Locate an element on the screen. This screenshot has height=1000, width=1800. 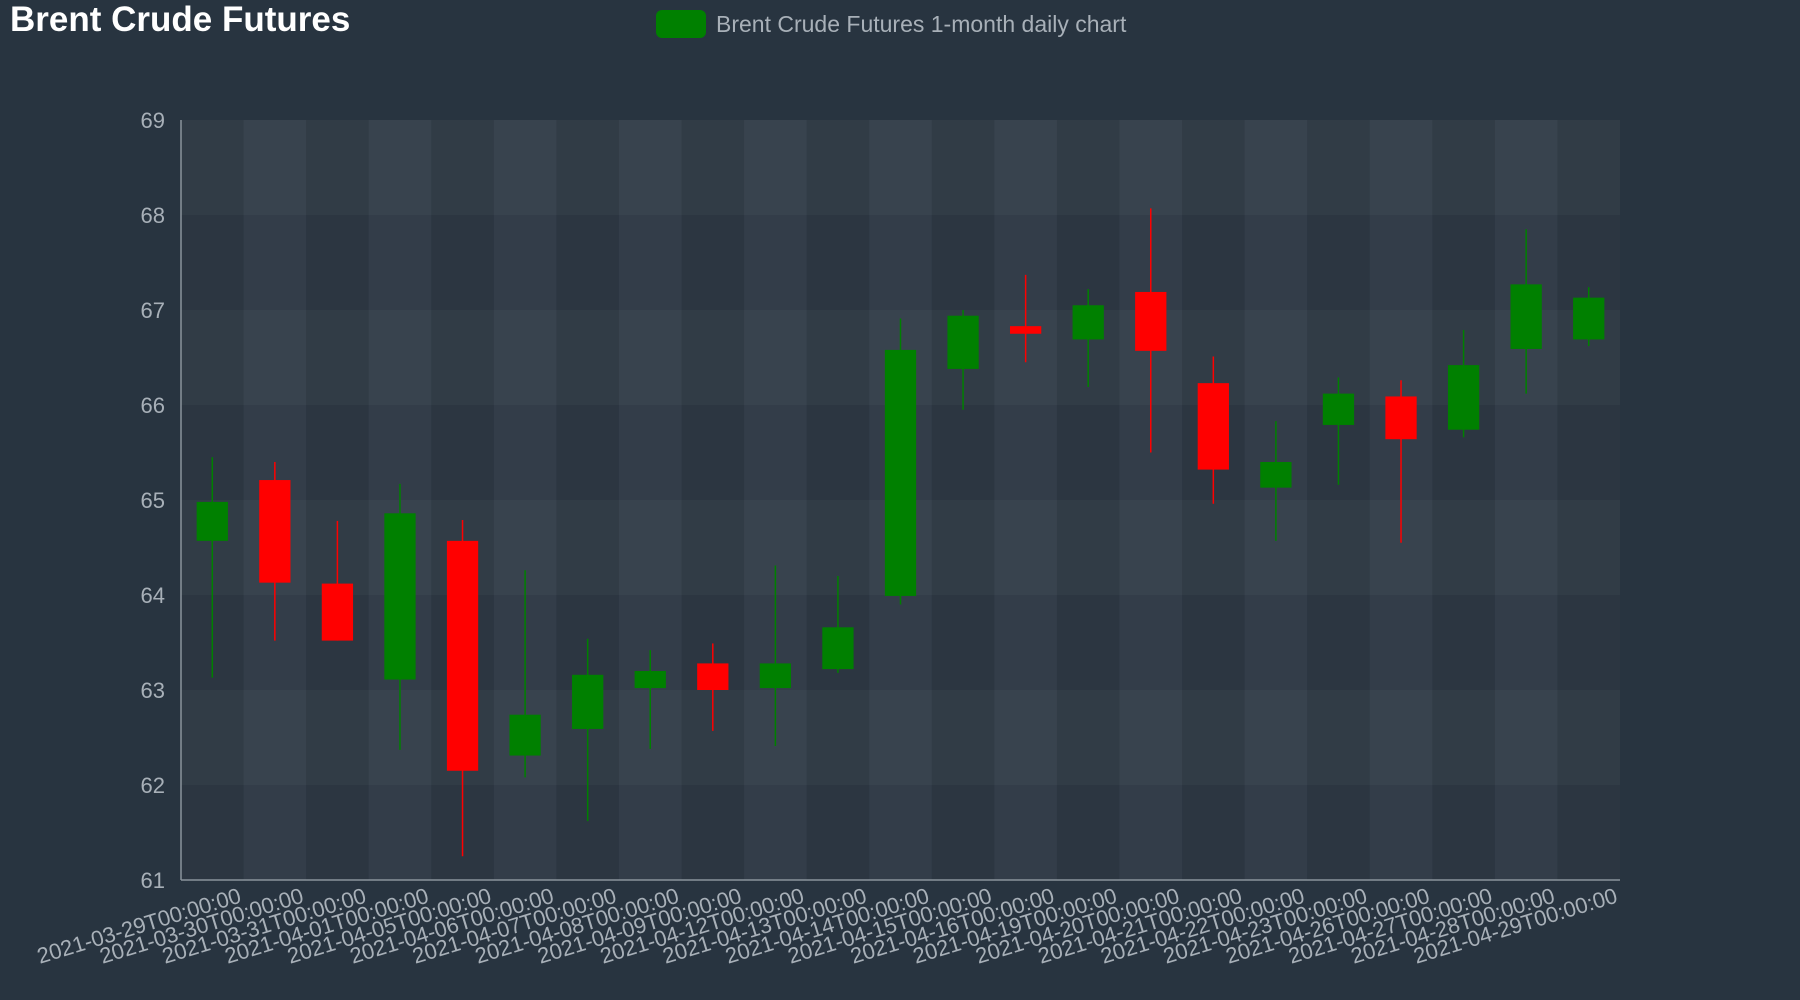
y-tick-label: 63 is located at coordinates (153, 690).